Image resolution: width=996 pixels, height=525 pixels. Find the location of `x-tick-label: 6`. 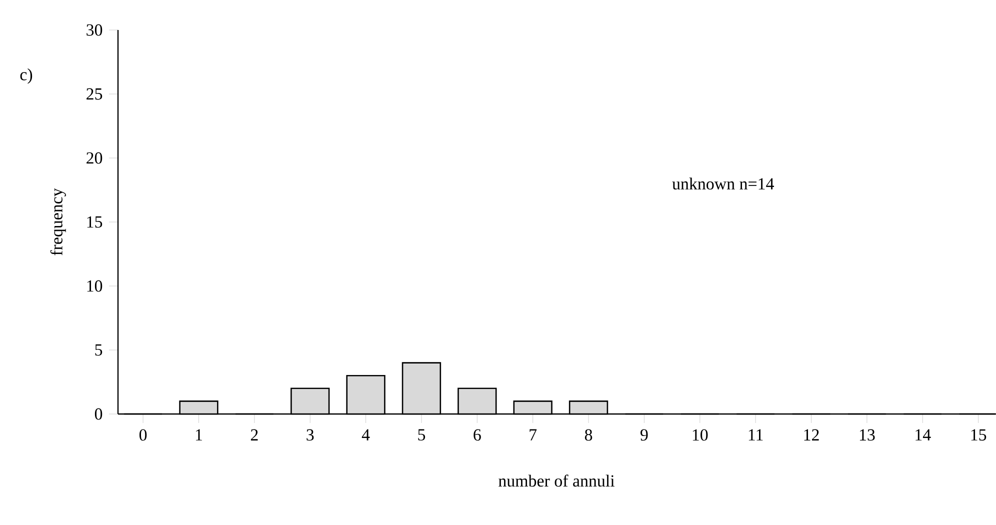

x-tick-label: 6 is located at coordinates (477, 435).